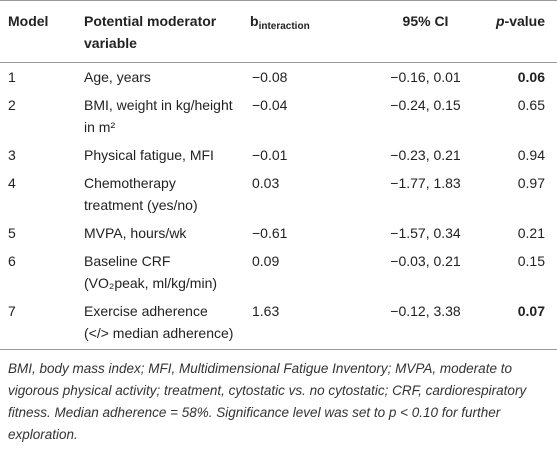 Image resolution: width=557 pixels, height=461 pixels. I want to click on column-header: p-value, so click(522, 31).